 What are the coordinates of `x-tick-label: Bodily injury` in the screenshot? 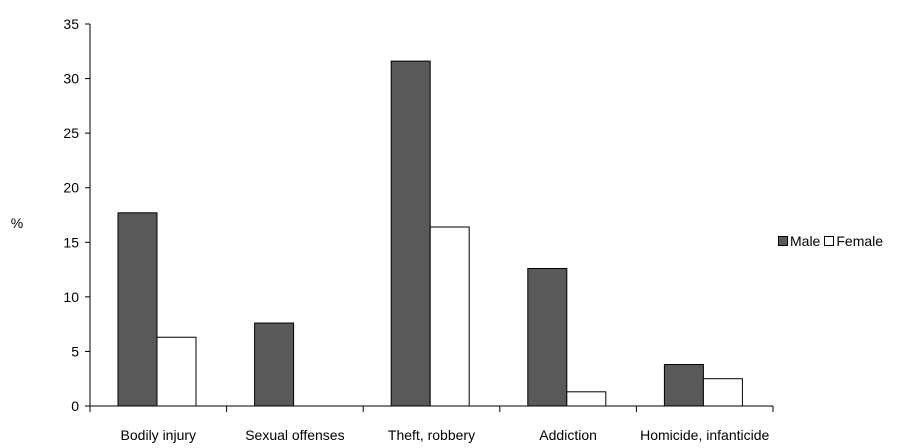 It's located at (158, 435).